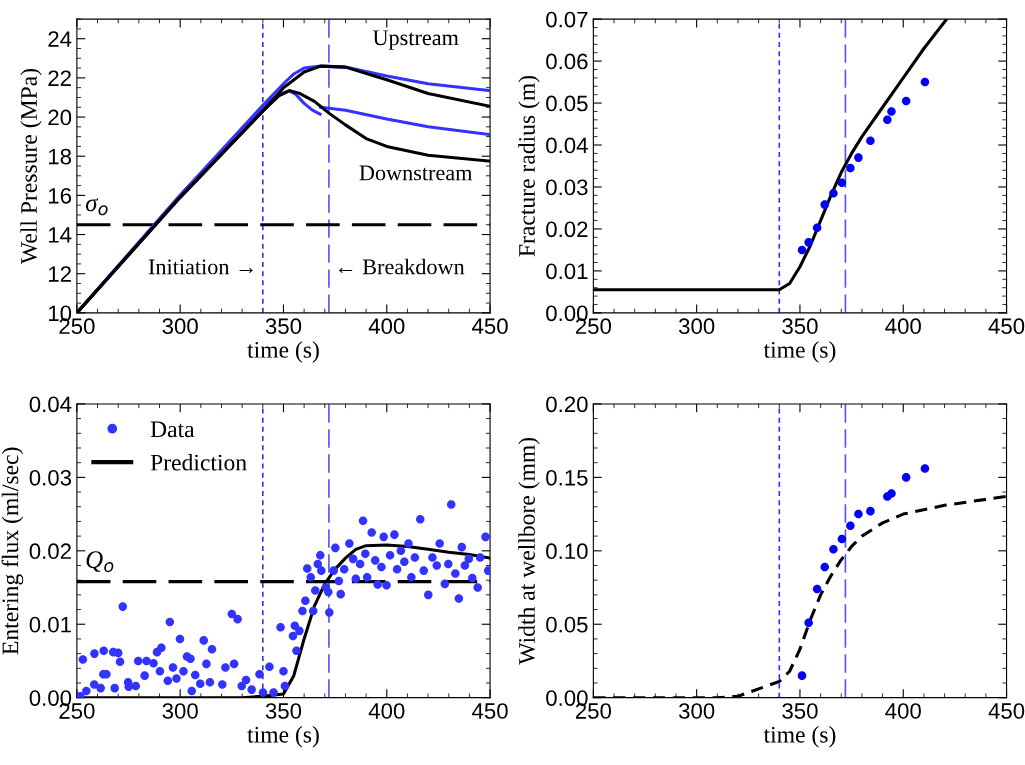 The width and height of the screenshot is (1025, 765). What do you see at coordinates (529, 166) in the screenshot?
I see `y-axis-title: Fracture radius (m)` at bounding box center [529, 166].